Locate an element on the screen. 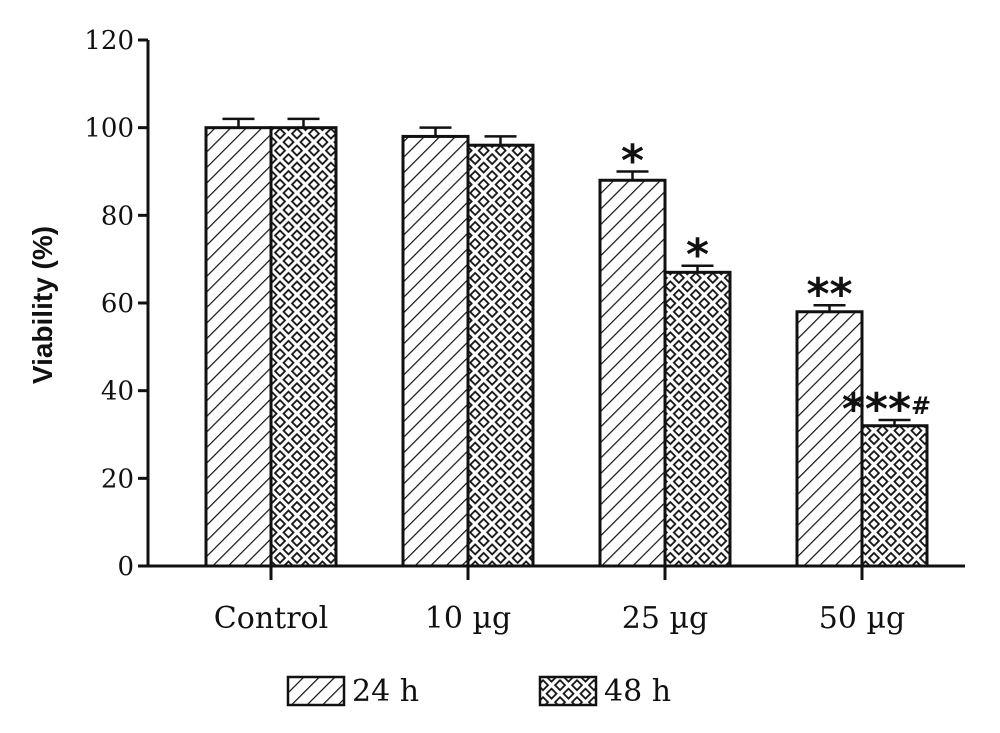 Image resolution: width=1000 pixels, height=733 pixels. x-tick-label: 25 µg is located at coordinates (665, 618).